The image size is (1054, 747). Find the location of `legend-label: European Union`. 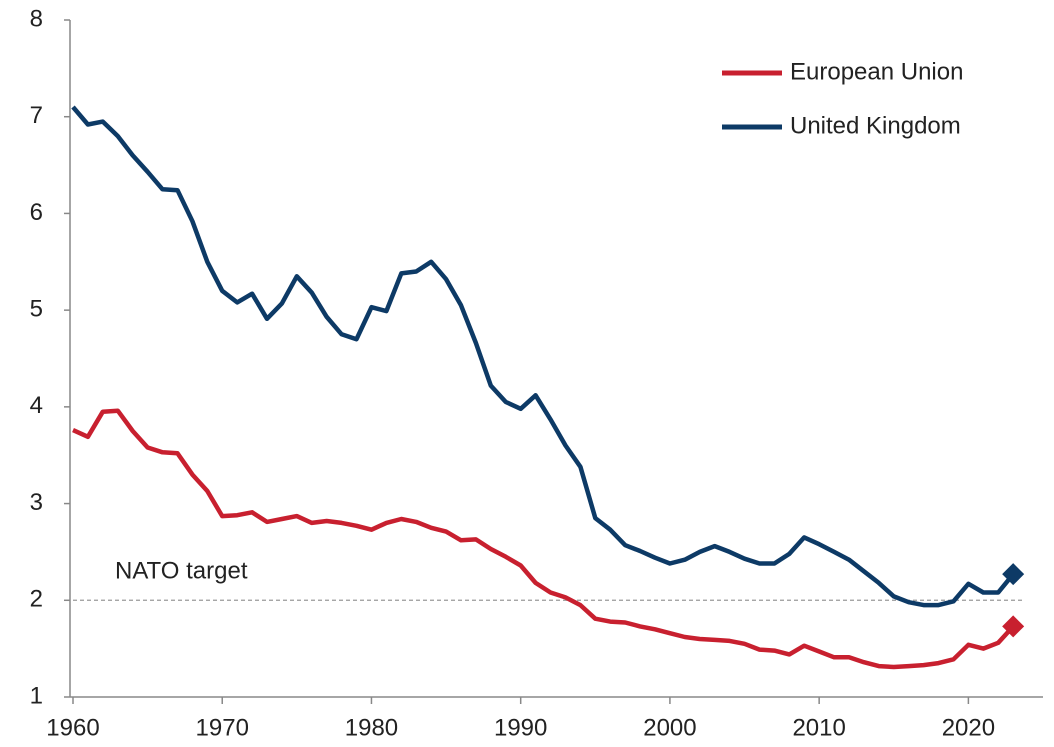

legend-label: European Union is located at coordinates (876, 71).